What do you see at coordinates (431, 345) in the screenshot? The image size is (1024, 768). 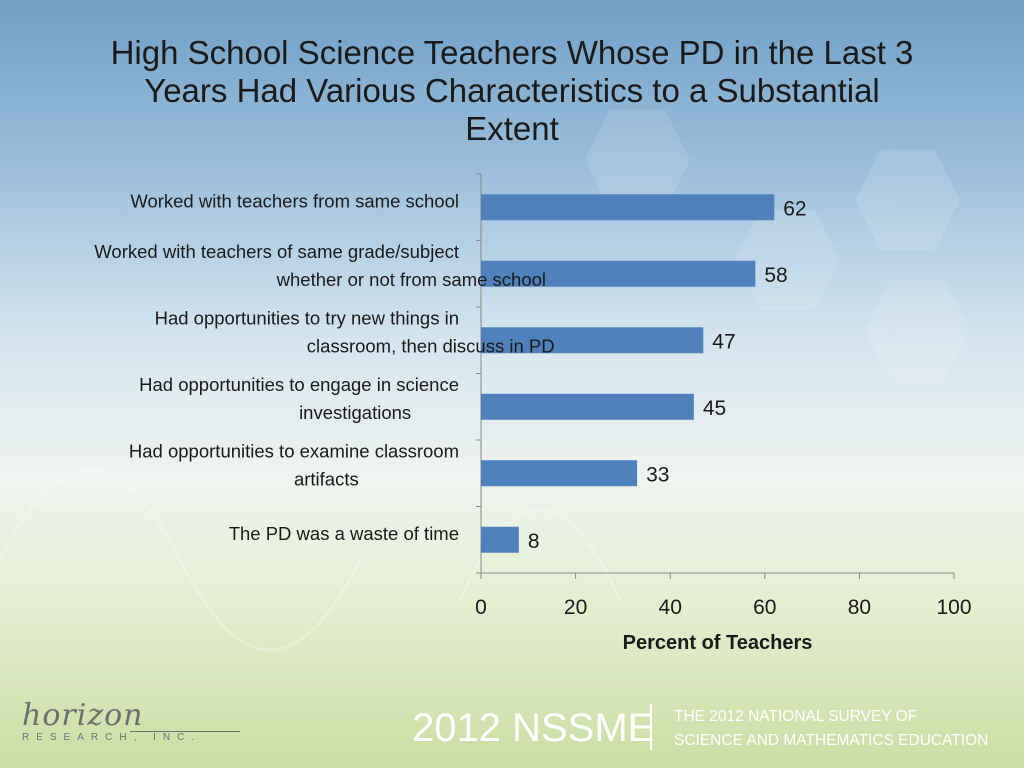 I see `category-label-line: classroom, then discuss in PD` at bounding box center [431, 345].